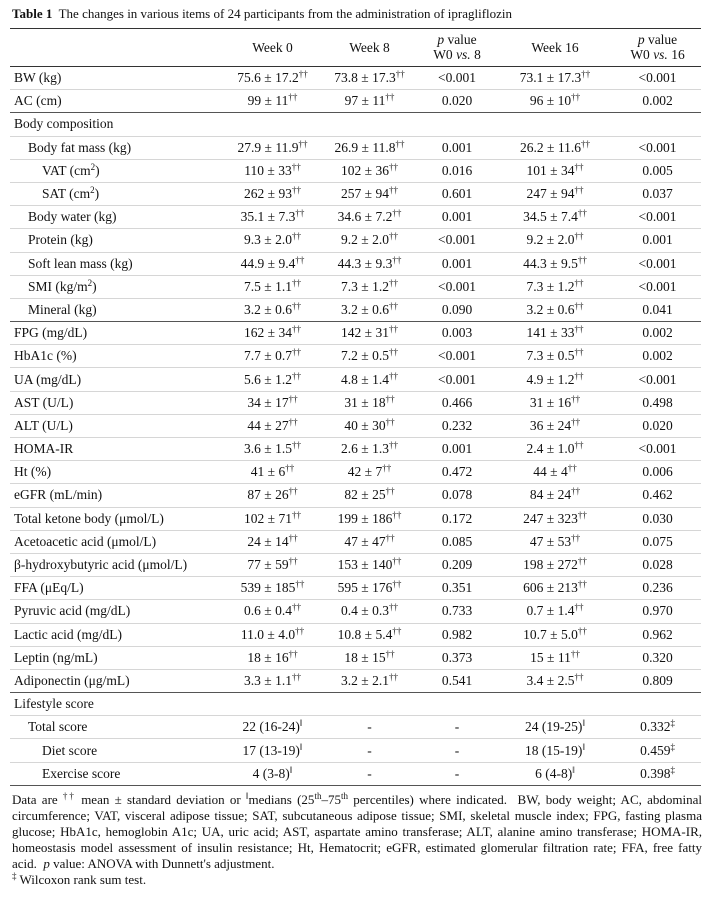 This screenshot has width=711, height=900. I want to click on cell: 4.8 ± 1.4††, so click(369, 379).